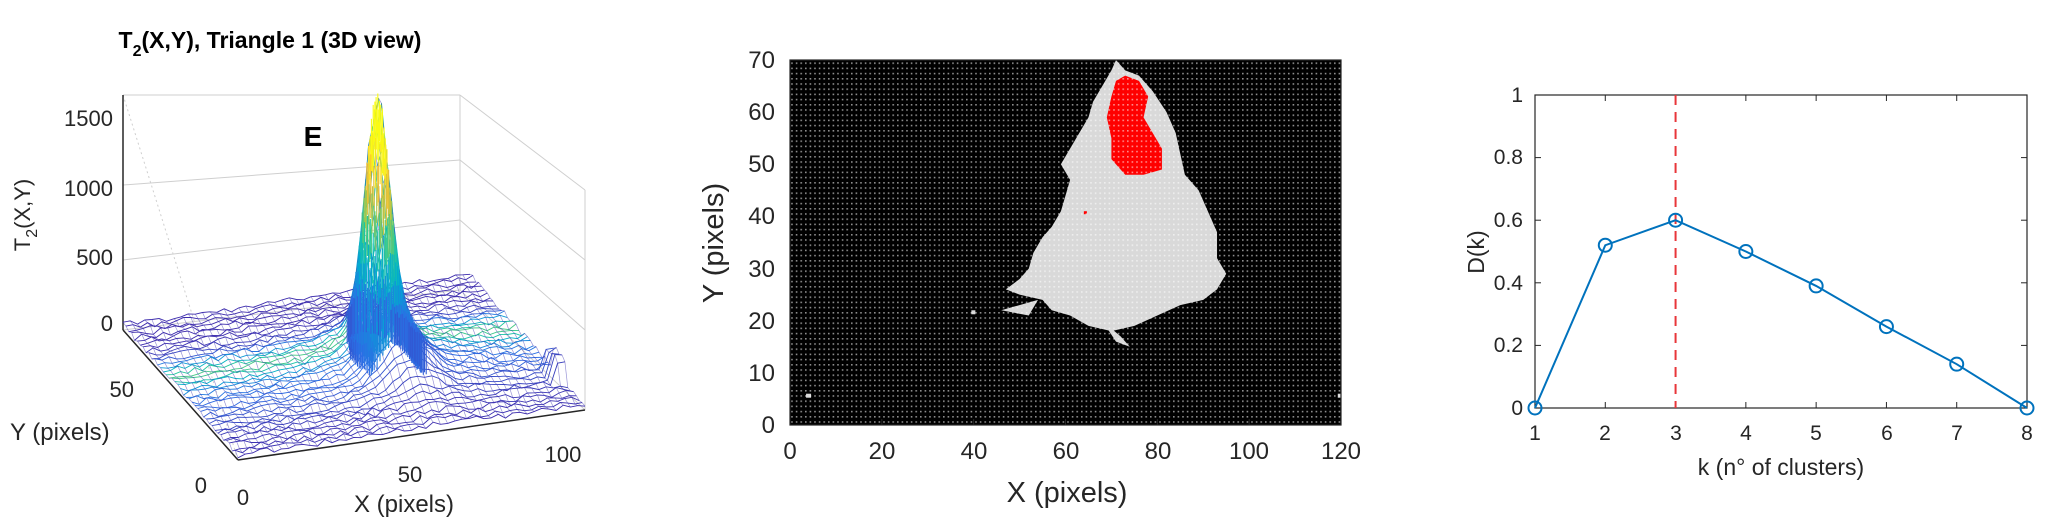 The image size is (2063, 529). What do you see at coordinates (1508, 220) in the screenshot?
I see `y-tick-label: 0.6` at bounding box center [1508, 220].